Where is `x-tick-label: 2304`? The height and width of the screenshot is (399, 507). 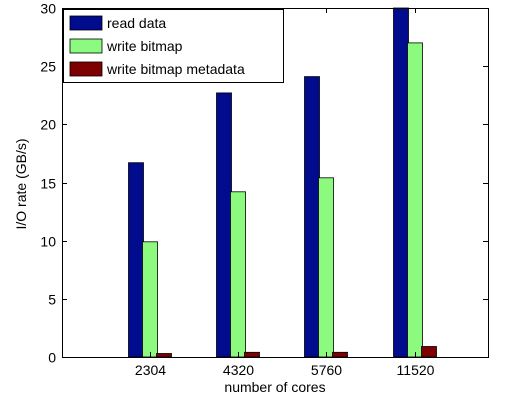
x-tick-label: 2304 is located at coordinates (150, 370).